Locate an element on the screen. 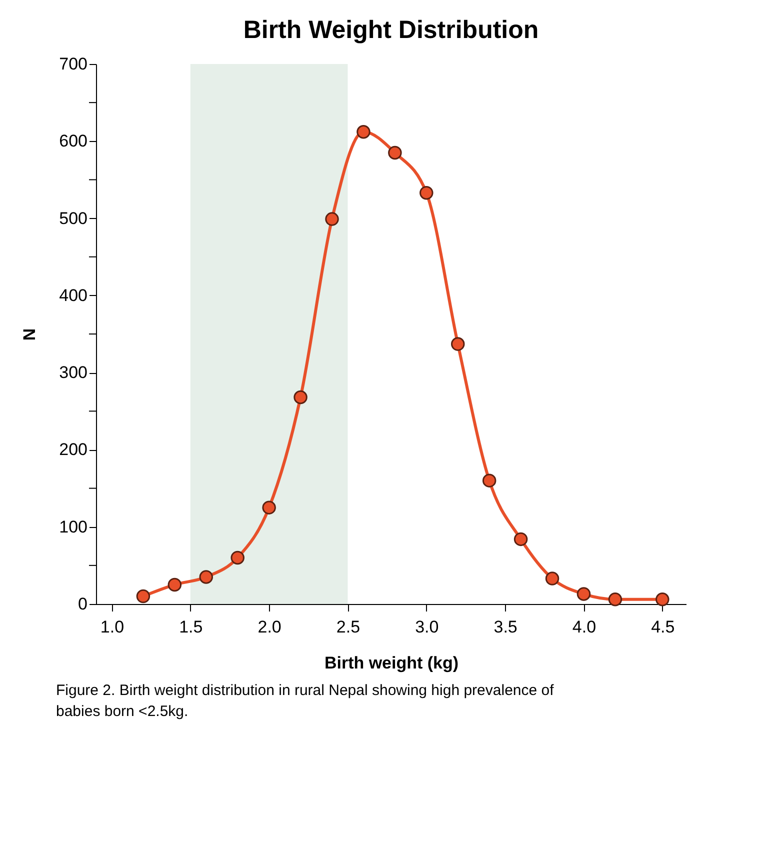 This screenshot has height=846, width=758. x-tick-label: 1.5 is located at coordinates (191, 627).